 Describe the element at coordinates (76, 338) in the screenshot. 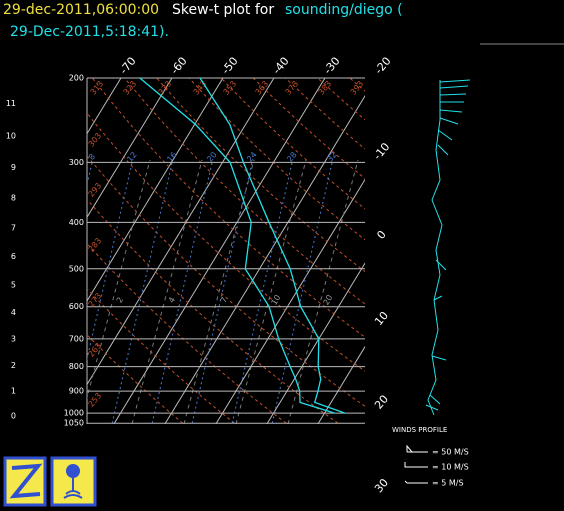

I see `pressure-label: 700` at that location.